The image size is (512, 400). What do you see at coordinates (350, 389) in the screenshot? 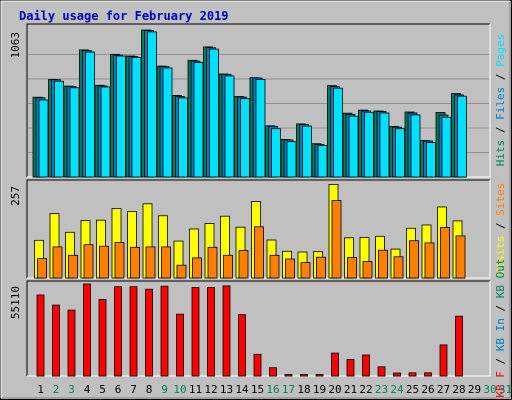
I see `x-tick-label: 21` at bounding box center [350, 389].